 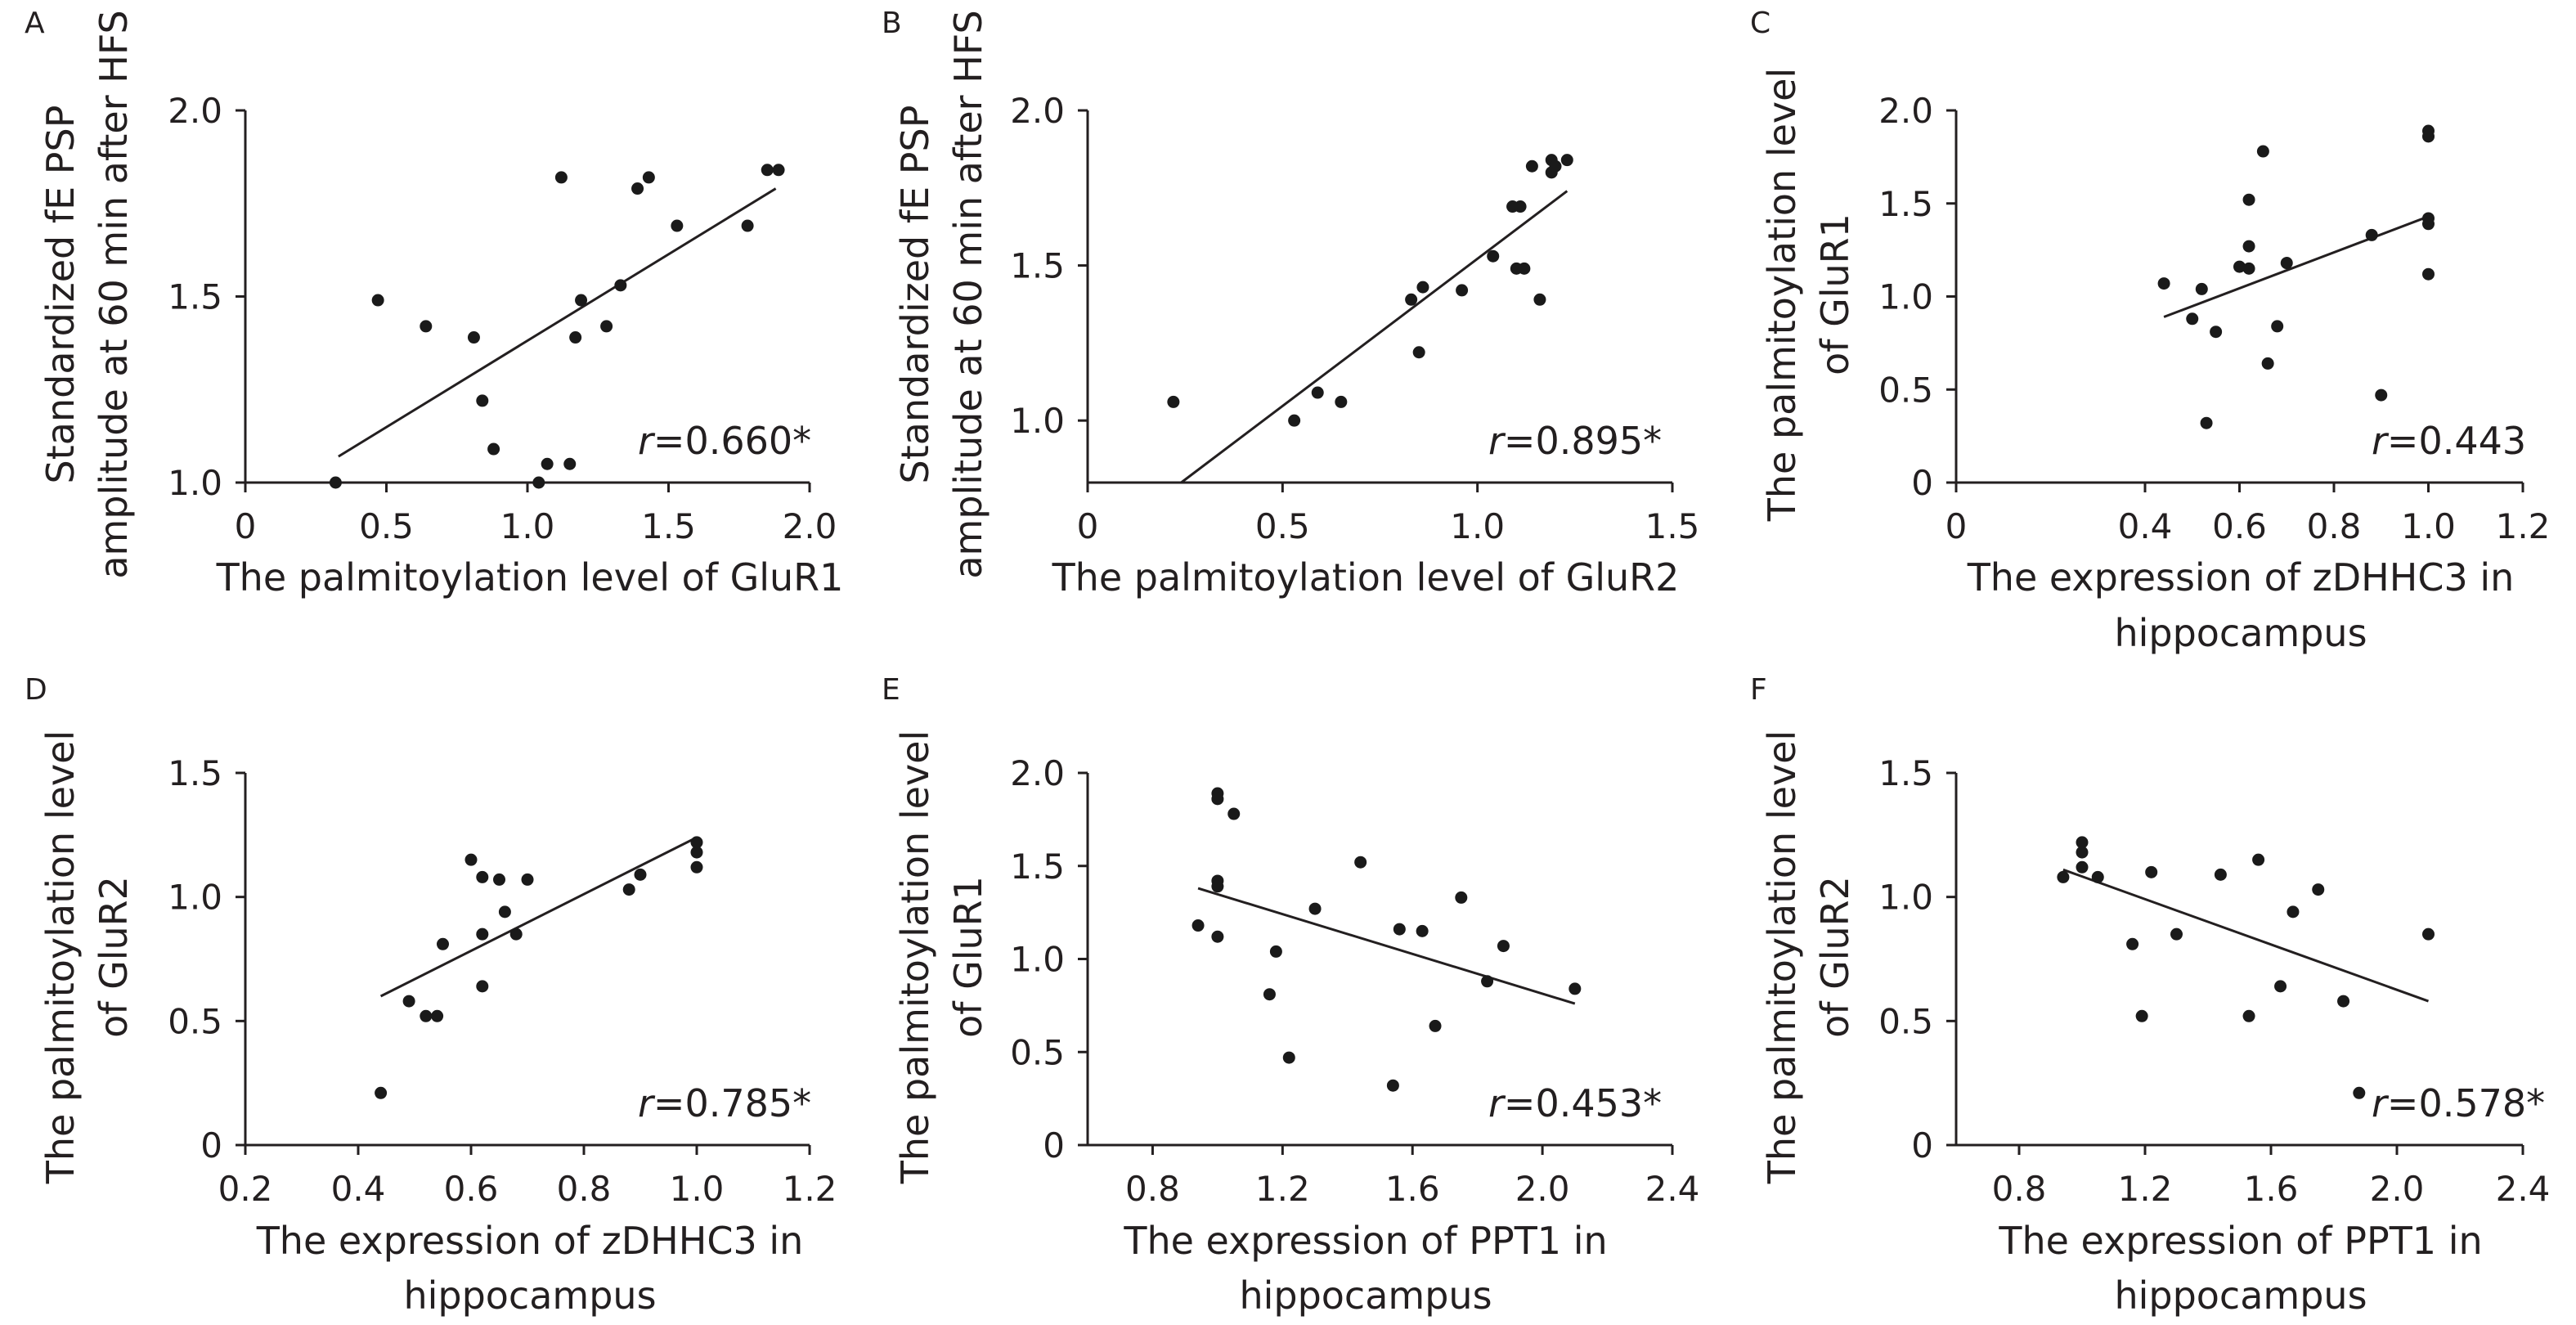 I want to click on x-tick-label: 0.6, so click(x=2239, y=526).